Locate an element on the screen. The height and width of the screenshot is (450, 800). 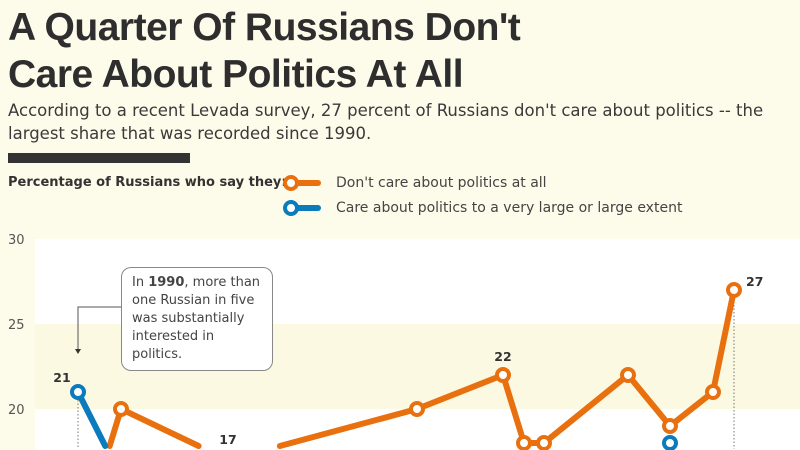
title-line-2: Care About Politics At All is located at coordinates (236, 74).